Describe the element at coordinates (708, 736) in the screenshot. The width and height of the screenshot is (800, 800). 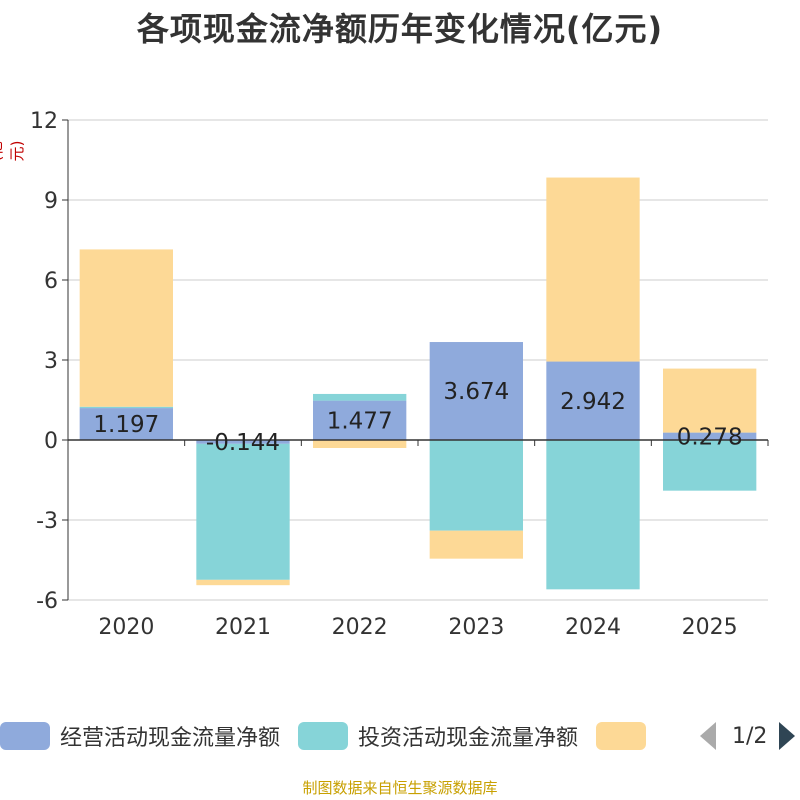
I see `legend-prev-icon` at that location.